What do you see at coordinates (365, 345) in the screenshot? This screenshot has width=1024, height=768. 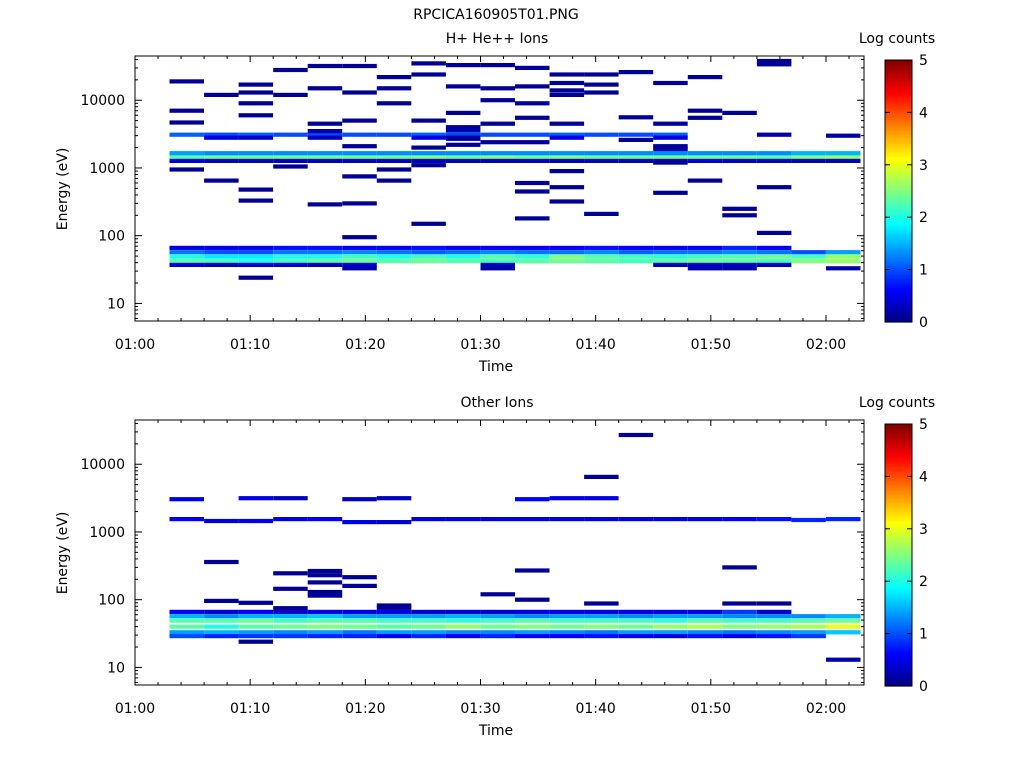 I see `x-tick-label: 01:20` at bounding box center [365, 345].